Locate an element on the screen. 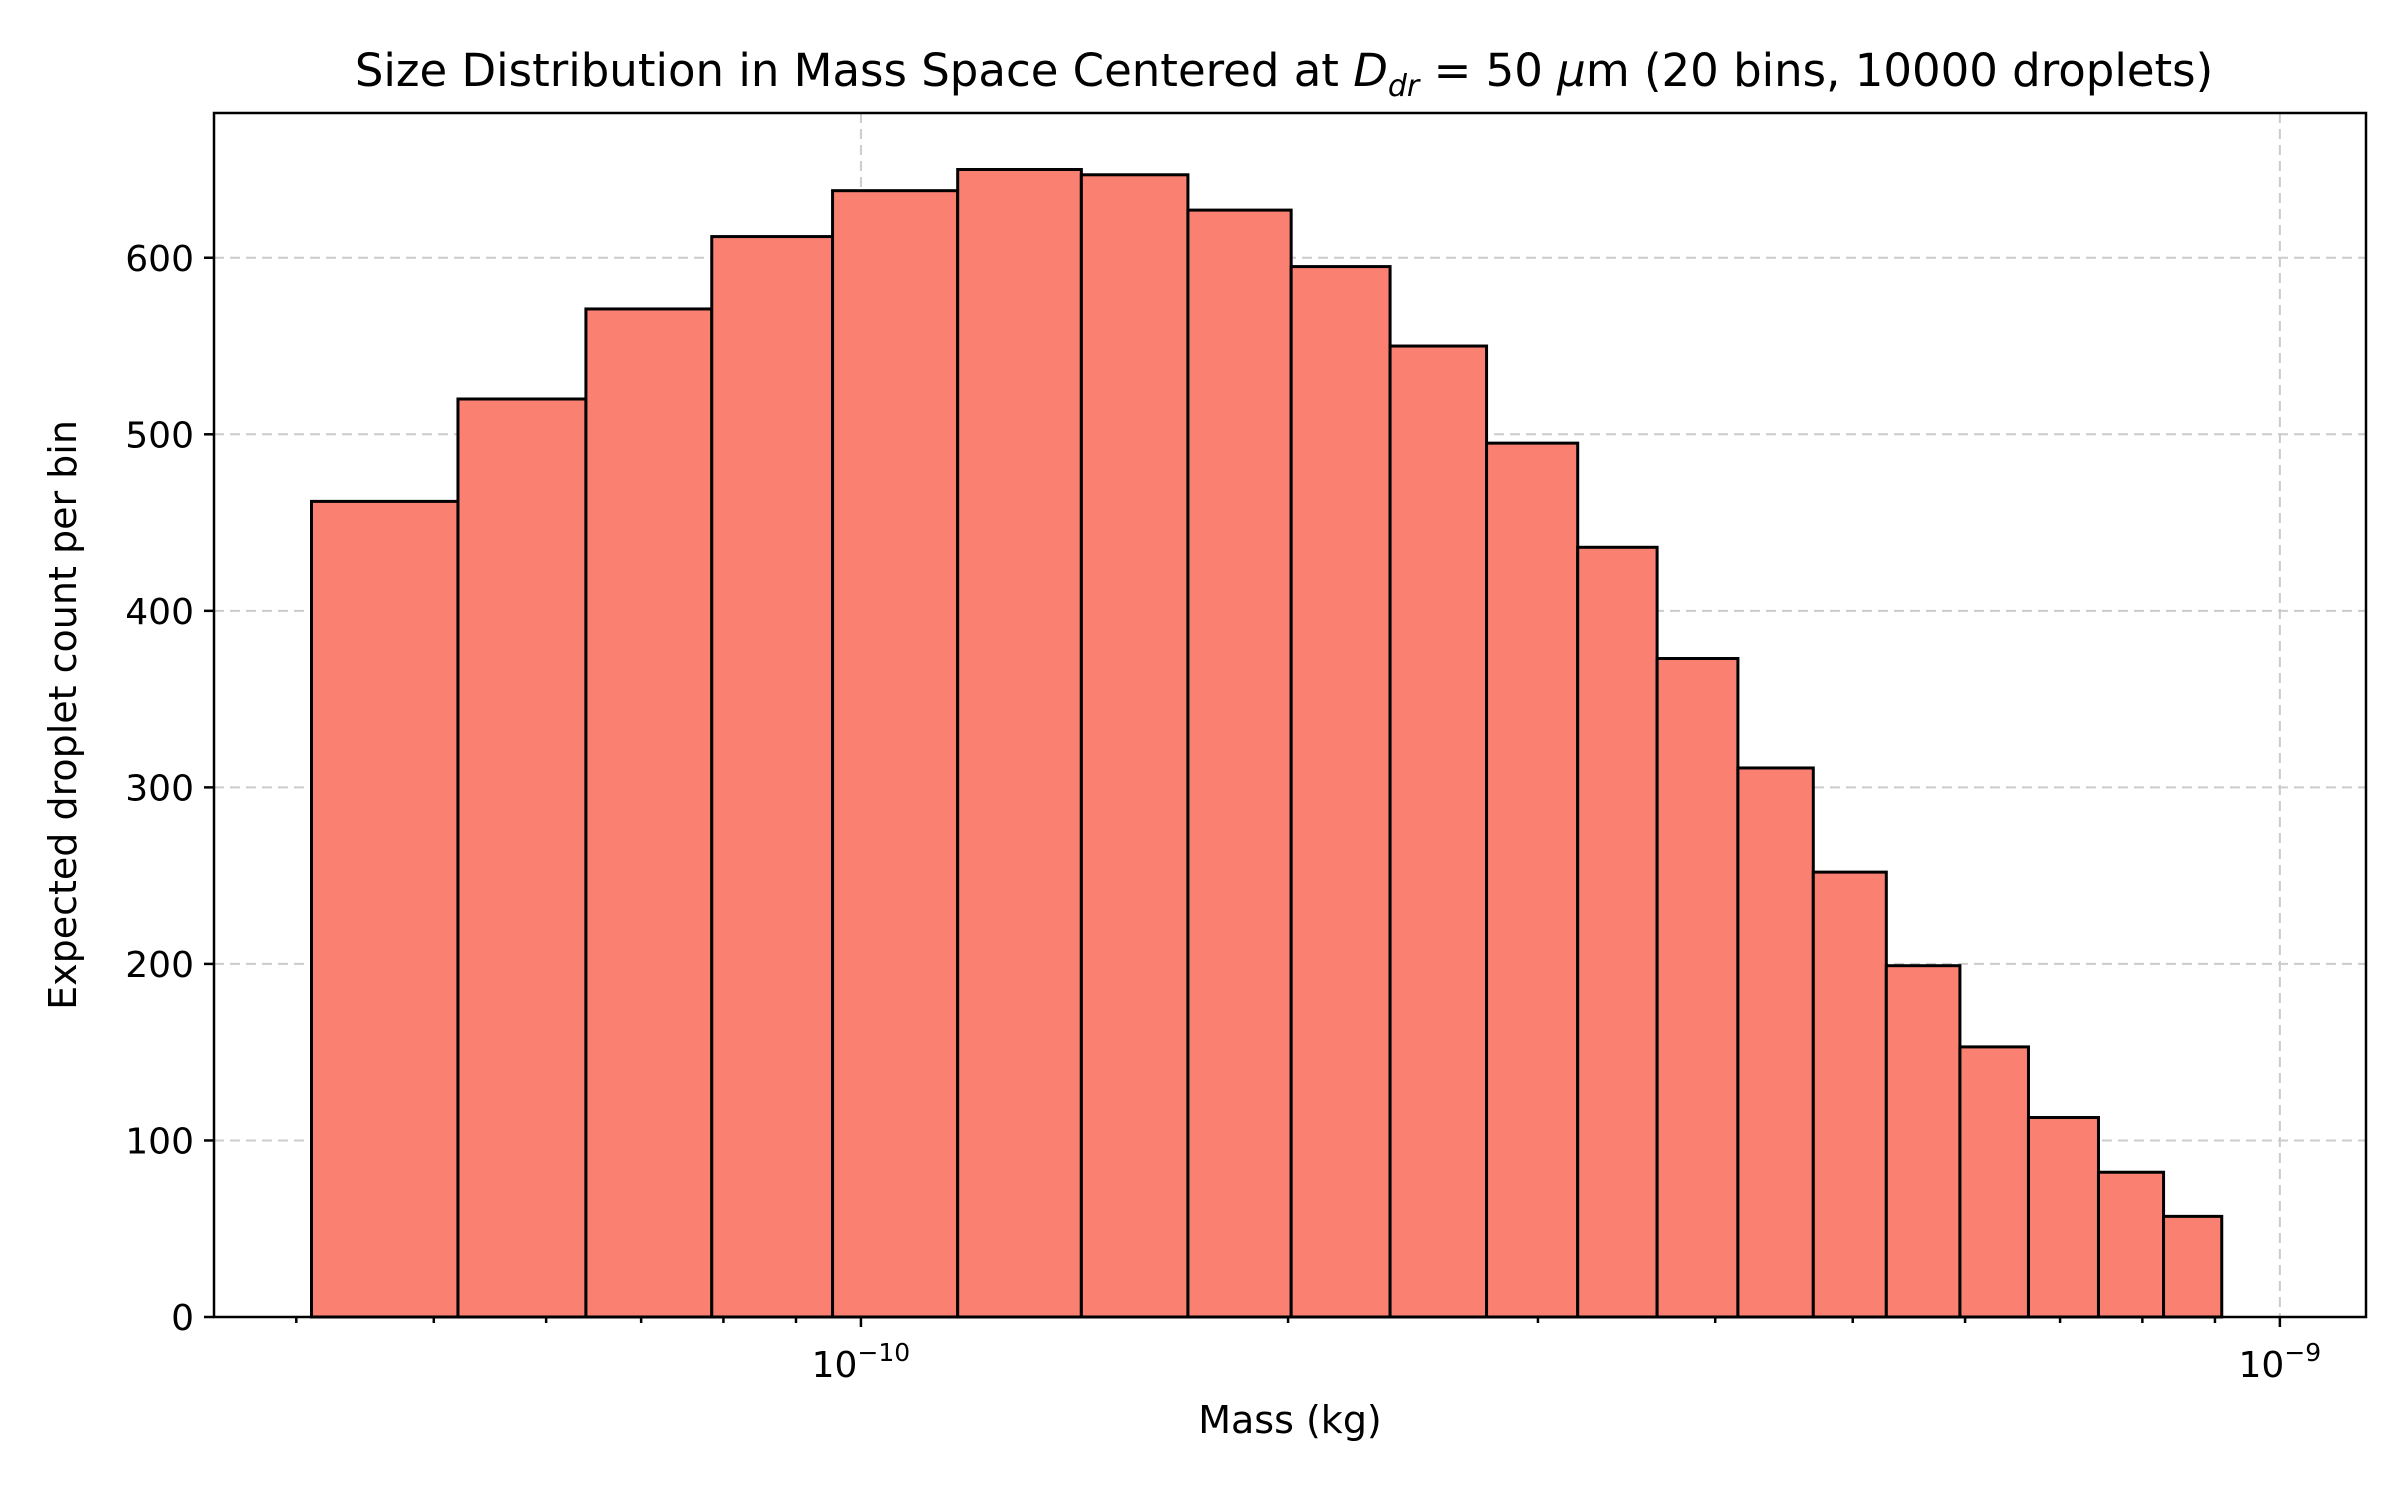  x-tick-label: 10−9 is located at coordinates (2280, 1362).